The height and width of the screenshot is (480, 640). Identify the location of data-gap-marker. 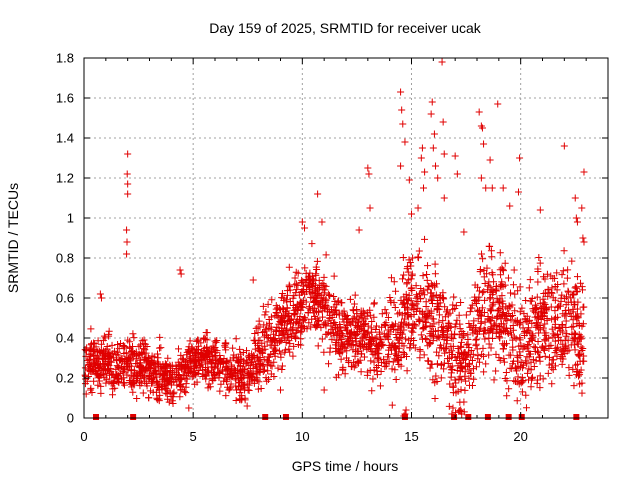
(265, 417).